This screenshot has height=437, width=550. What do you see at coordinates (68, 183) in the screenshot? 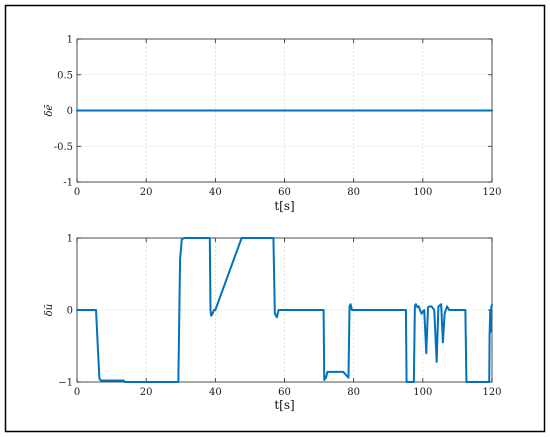
I see `y-tick-label: -1` at bounding box center [68, 183].